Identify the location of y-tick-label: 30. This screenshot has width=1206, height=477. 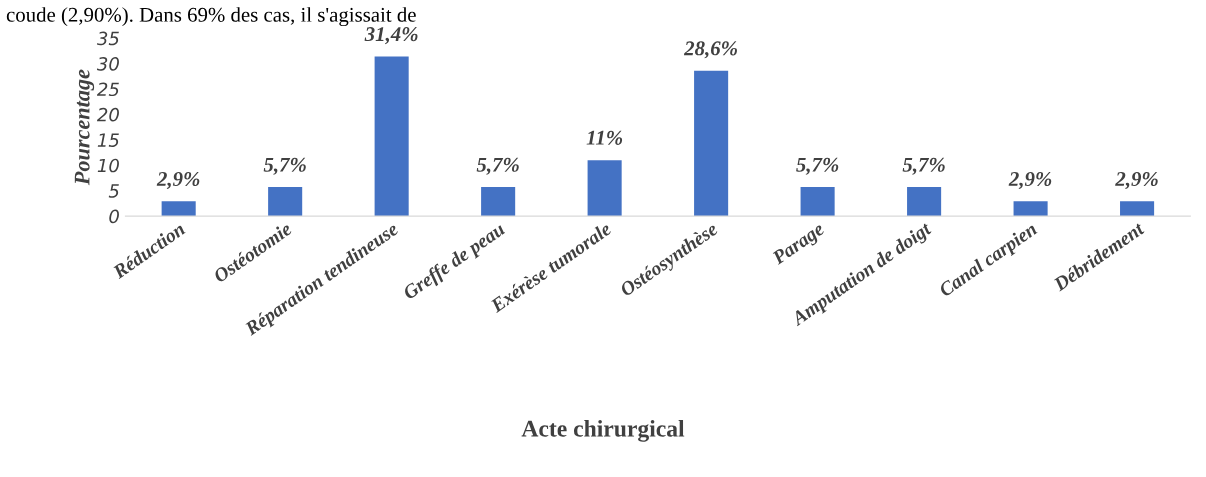
(107, 64).